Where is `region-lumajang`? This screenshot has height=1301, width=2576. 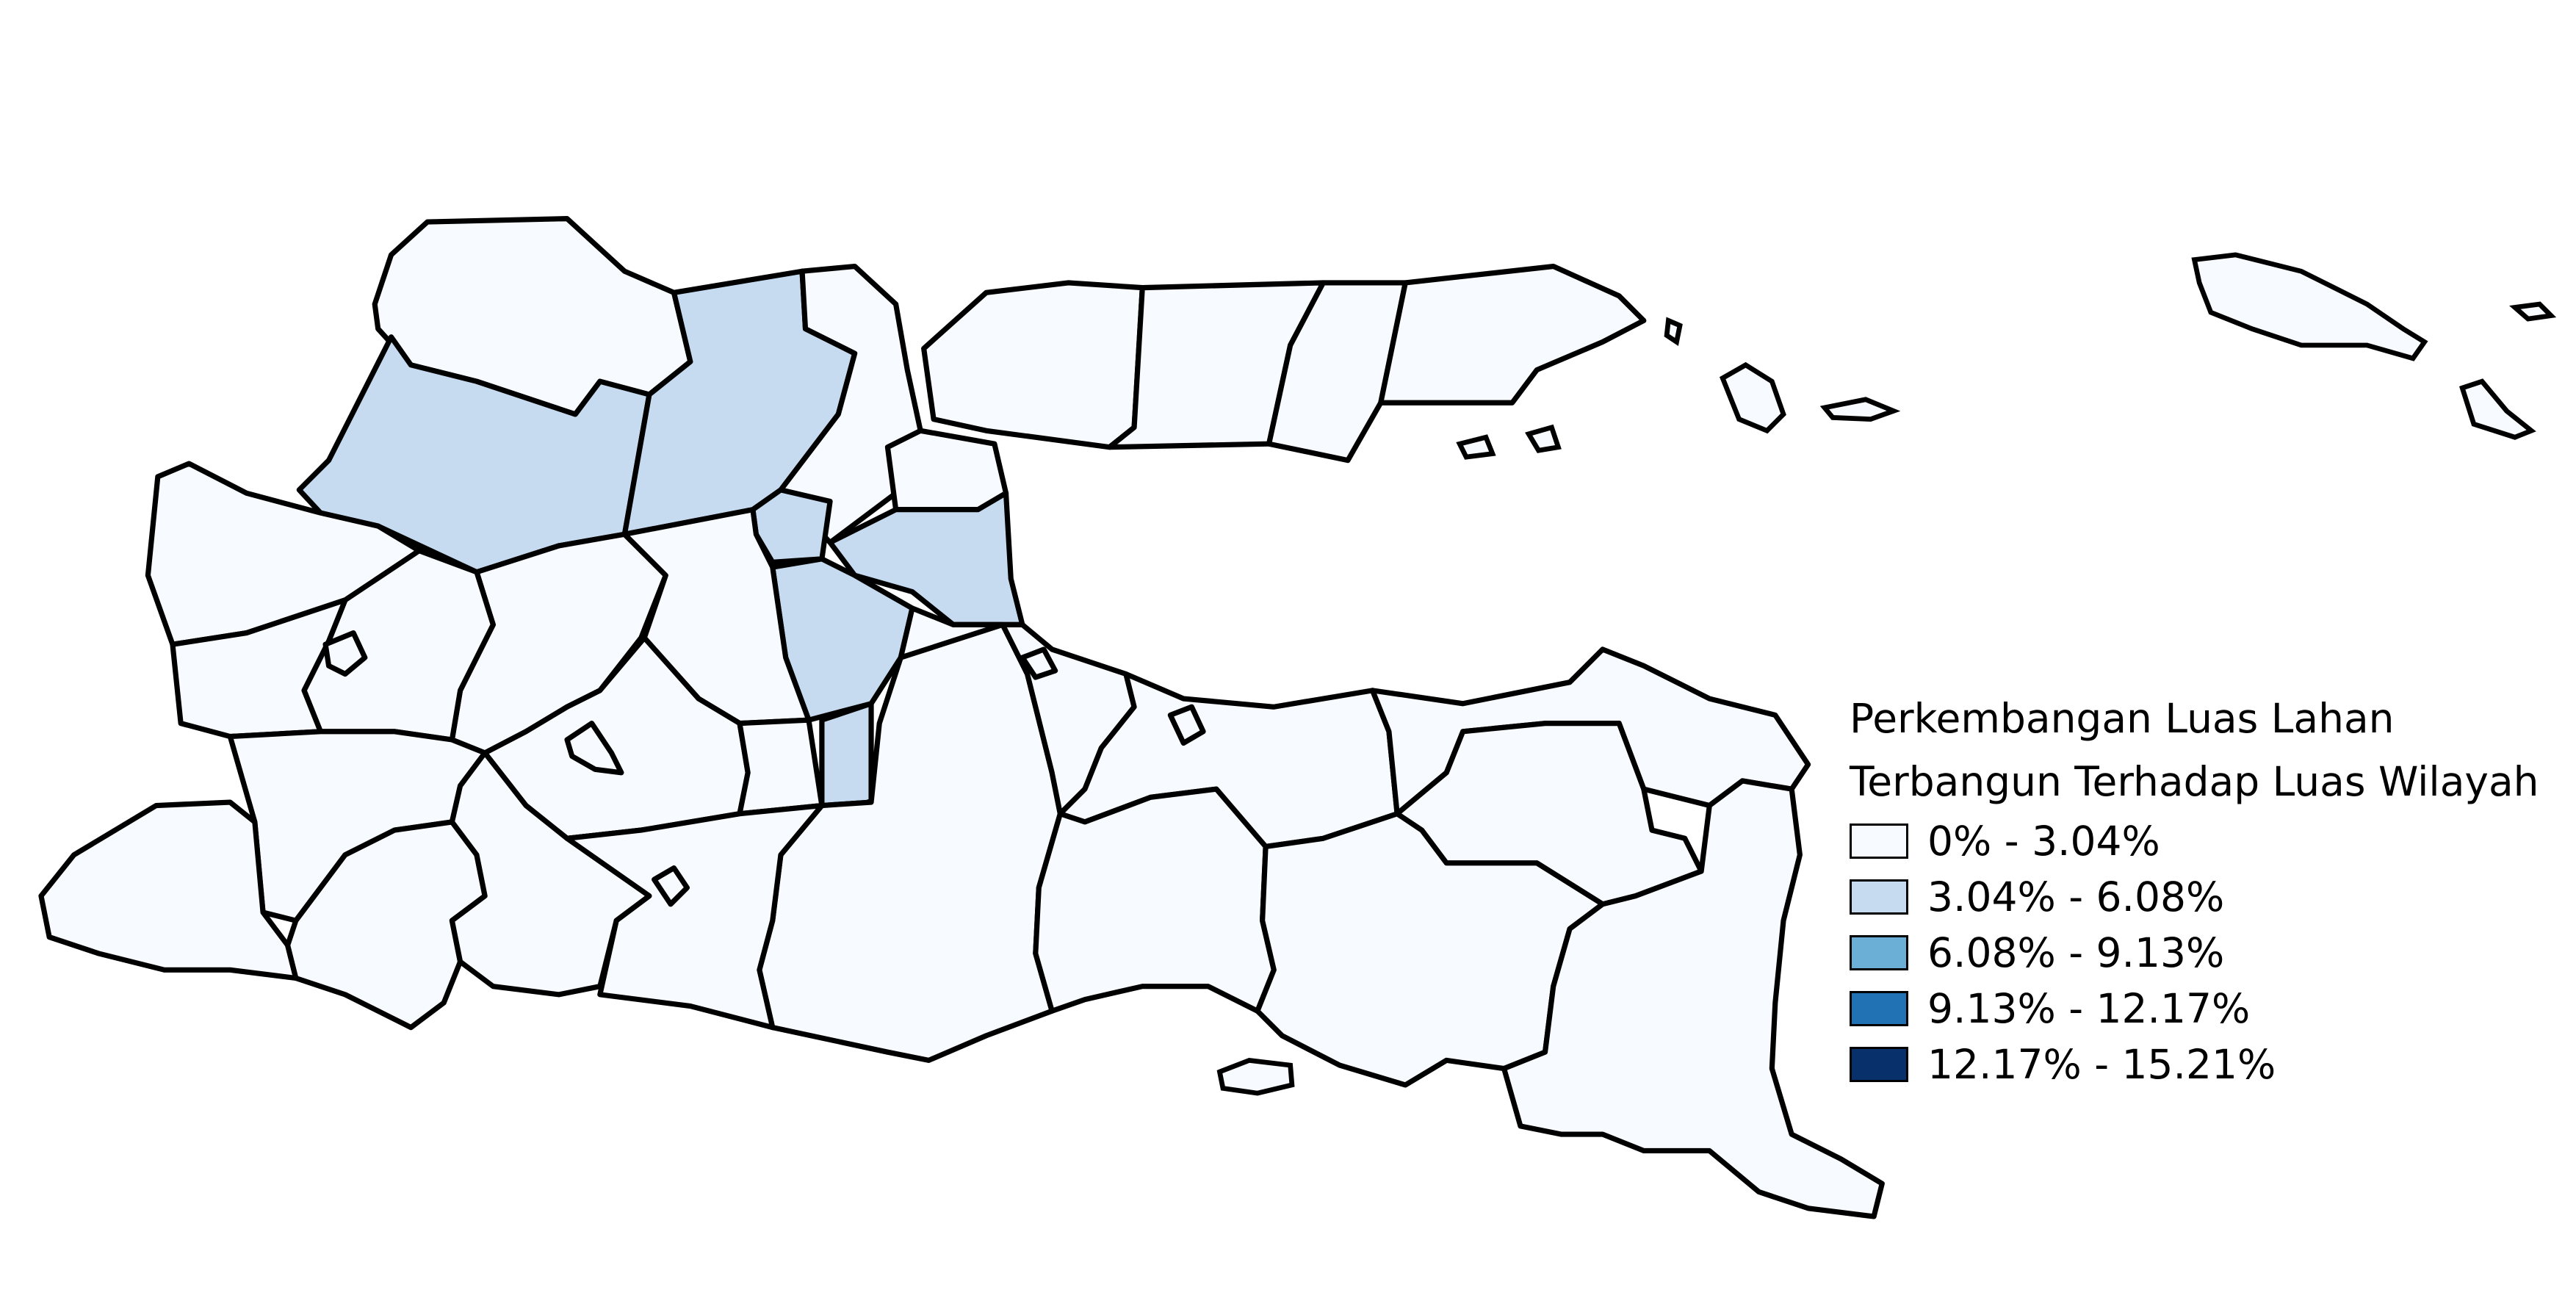
region-lumajang is located at coordinates (1155, 900).